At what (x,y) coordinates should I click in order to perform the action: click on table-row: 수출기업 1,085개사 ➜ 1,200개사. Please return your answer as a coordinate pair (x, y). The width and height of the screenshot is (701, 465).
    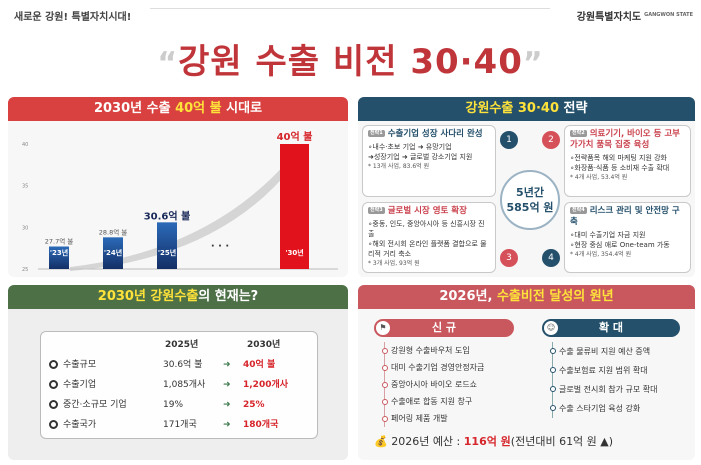
    Looking at the image, I should click on (180, 385).